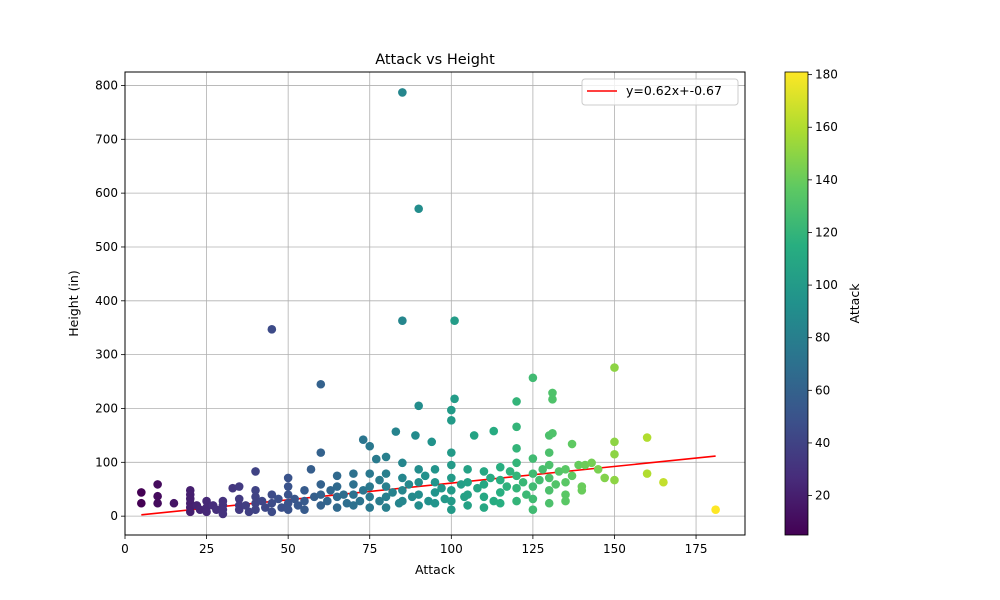 The height and width of the screenshot is (600, 1000). What do you see at coordinates (826, 285) in the screenshot?
I see `colorbar-tick-label: 100` at bounding box center [826, 285].